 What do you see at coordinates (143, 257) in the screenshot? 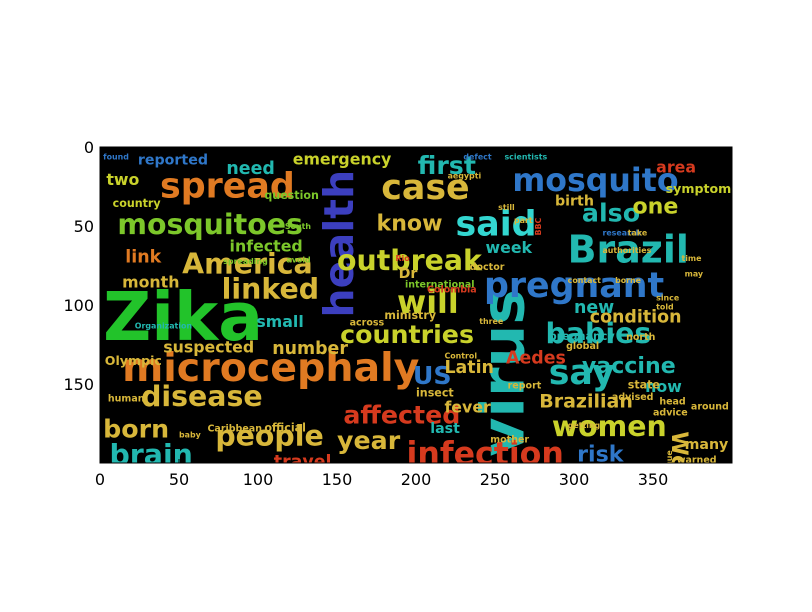
I see `word-link: link` at bounding box center [143, 257].